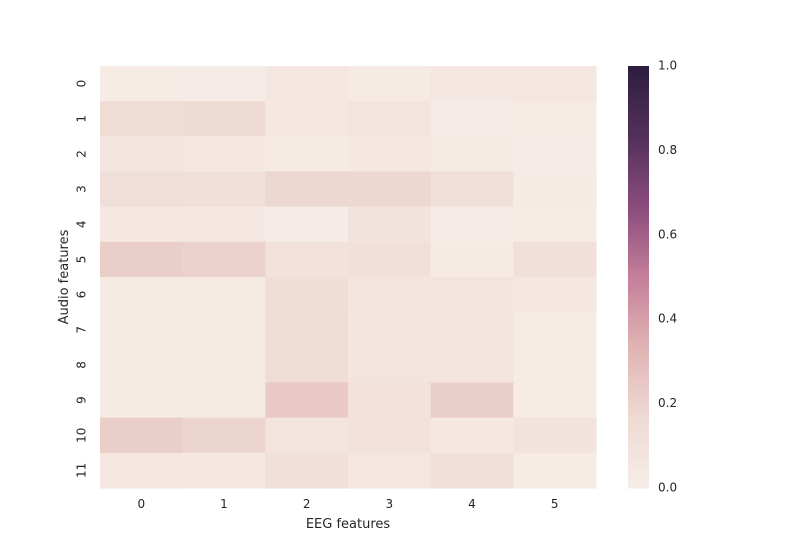 The height and width of the screenshot is (548, 800). Describe the element at coordinates (142, 295) in the screenshot. I see `heatmap-cell-r6-c0` at that location.